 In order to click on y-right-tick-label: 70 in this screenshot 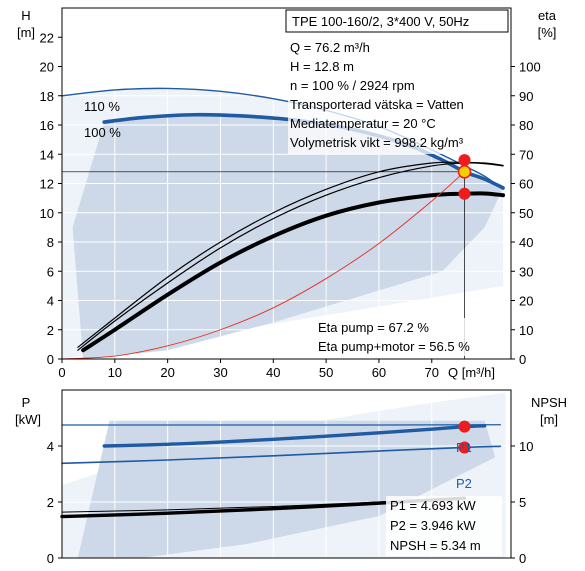, I will do `click(526, 154)`.